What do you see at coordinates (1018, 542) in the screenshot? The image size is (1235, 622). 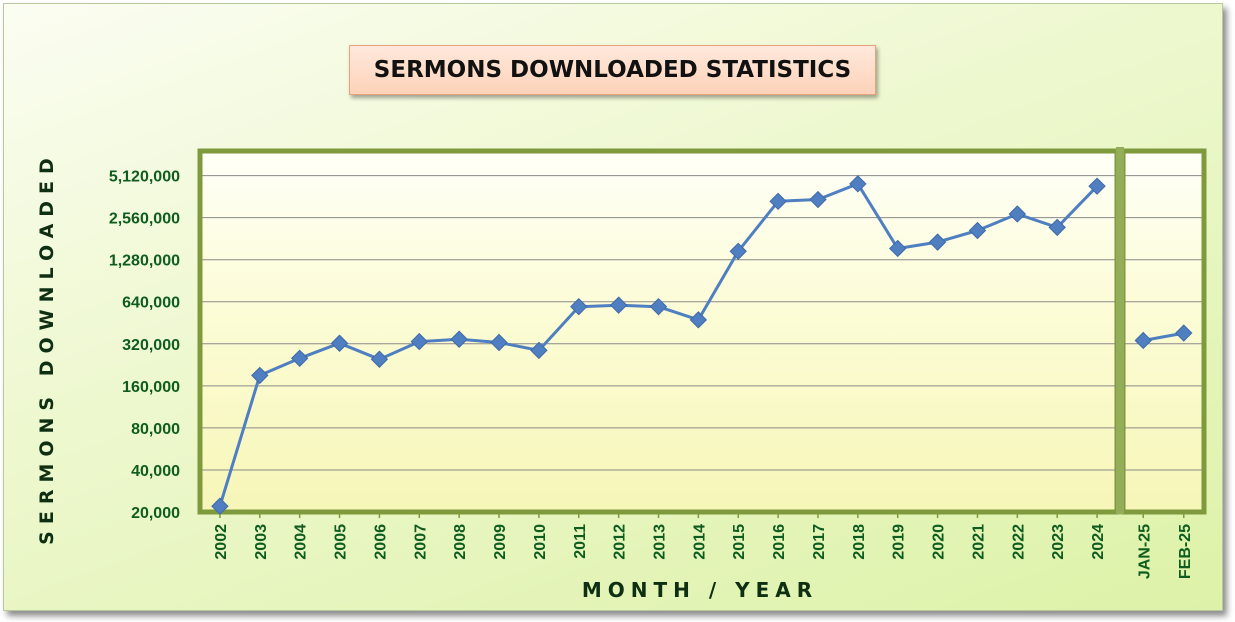 I see `x-tick-label: 2022` at bounding box center [1018, 542].